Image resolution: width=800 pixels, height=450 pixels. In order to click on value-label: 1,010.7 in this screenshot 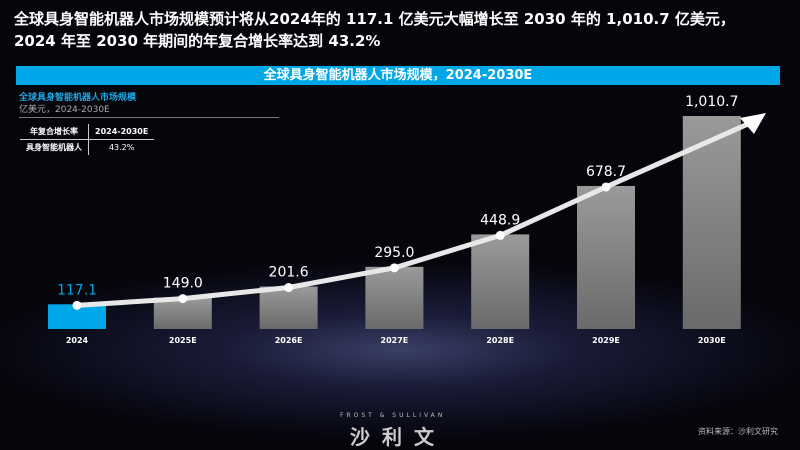, I will do `click(711, 102)`.